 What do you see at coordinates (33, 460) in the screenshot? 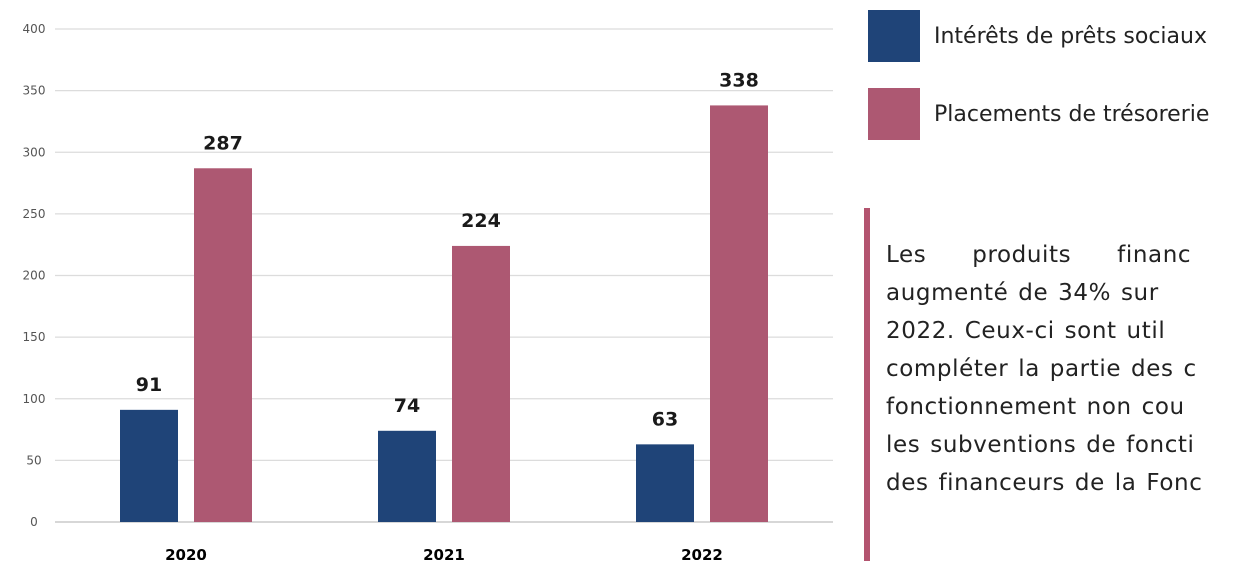
I see `y-tick-label: 50` at bounding box center [33, 460].